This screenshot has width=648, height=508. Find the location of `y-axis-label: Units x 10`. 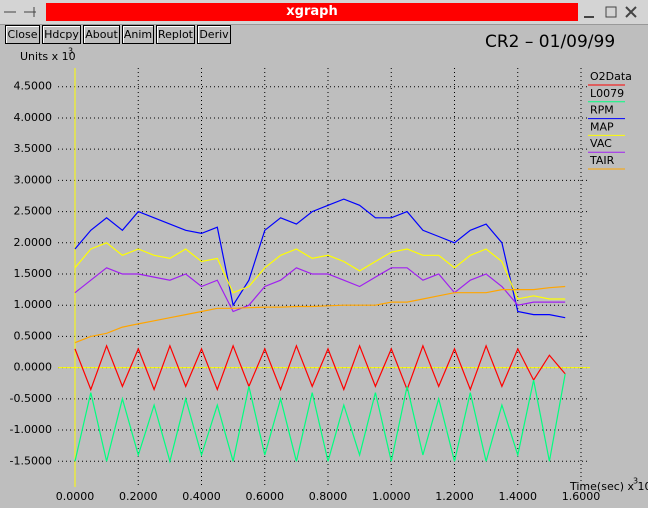

y-axis-label: Units x 10 is located at coordinates (48, 56).